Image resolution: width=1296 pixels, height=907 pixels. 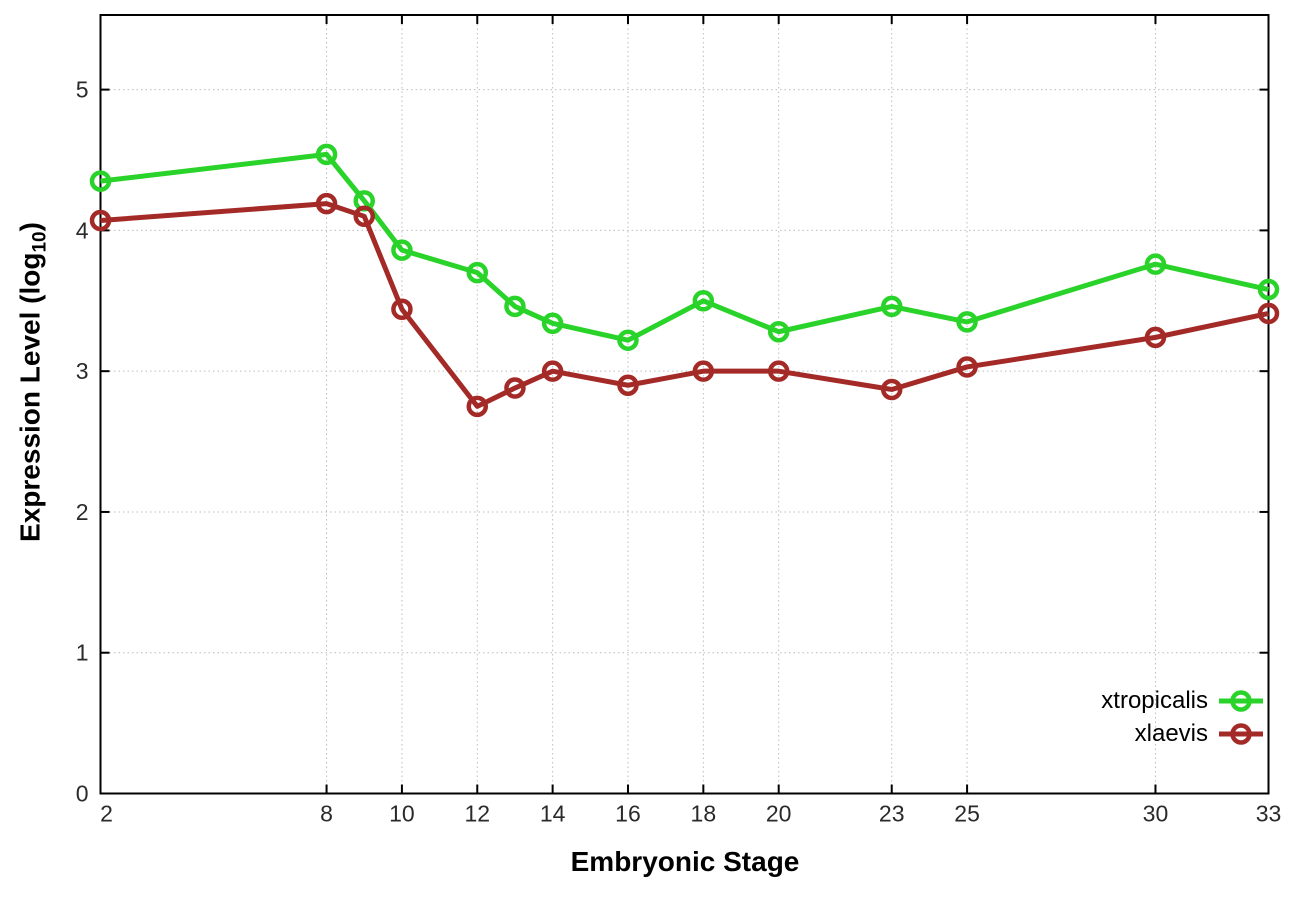 What do you see at coordinates (82, 371) in the screenshot?
I see `y-tick-label: 3` at bounding box center [82, 371].